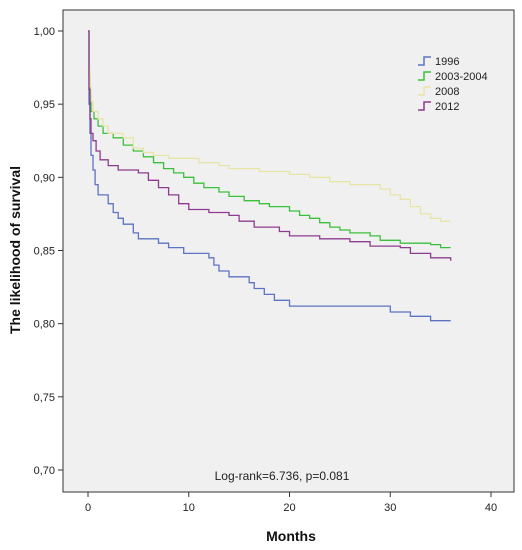 The image size is (522, 550). I want to click on legend-swatch-2008, so click(424, 91).